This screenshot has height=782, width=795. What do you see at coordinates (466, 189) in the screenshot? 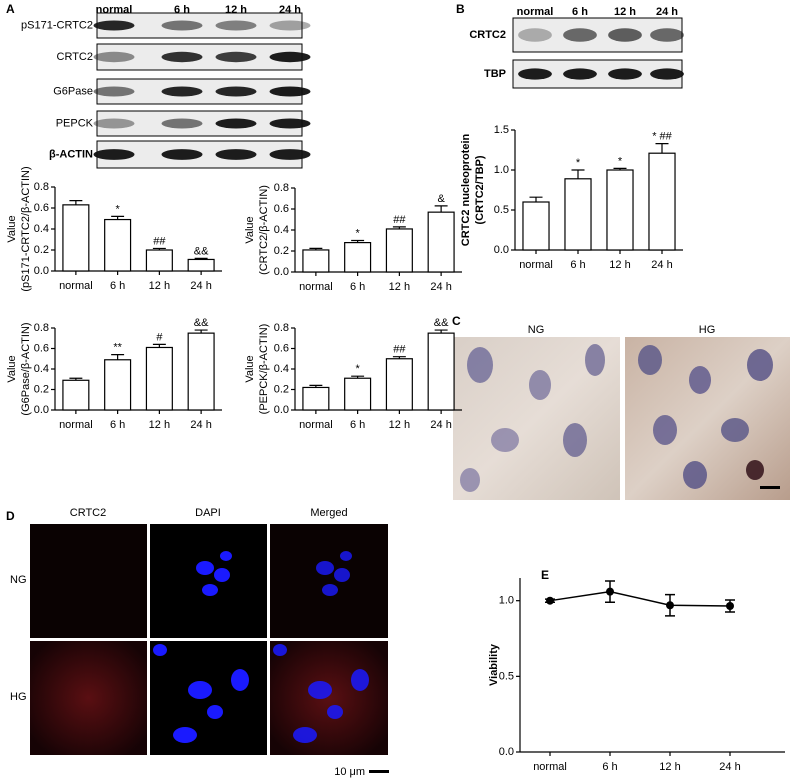
I see `y-axis-label: CRTC2 nucleoprotein` at bounding box center [466, 189].